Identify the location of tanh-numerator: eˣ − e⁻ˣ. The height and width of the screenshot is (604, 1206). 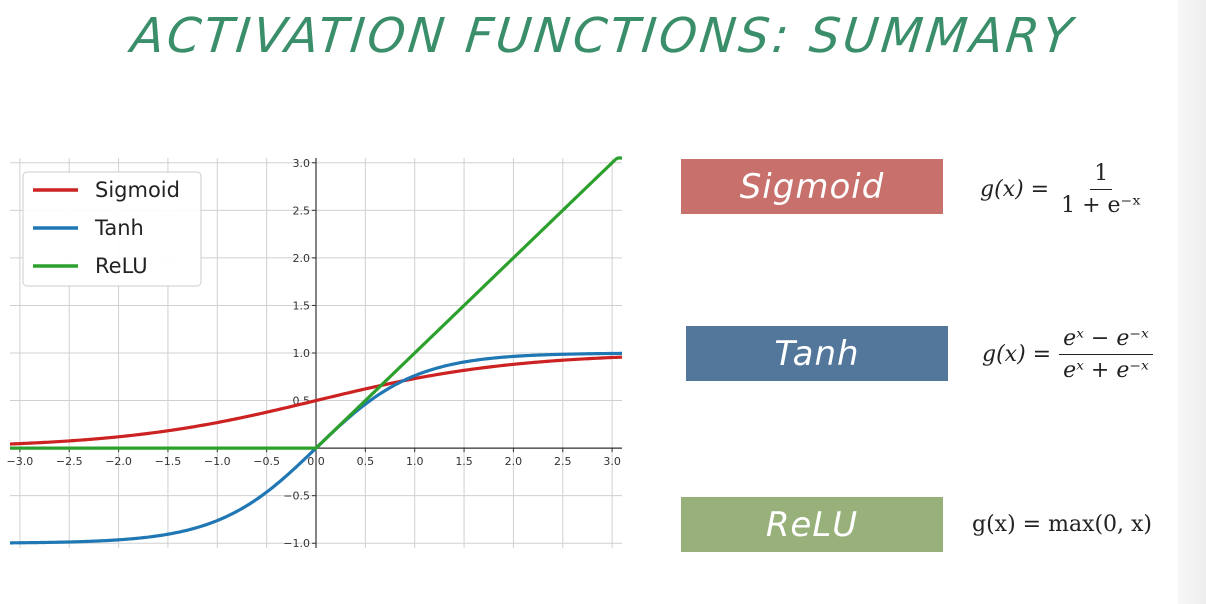
(1106, 340).